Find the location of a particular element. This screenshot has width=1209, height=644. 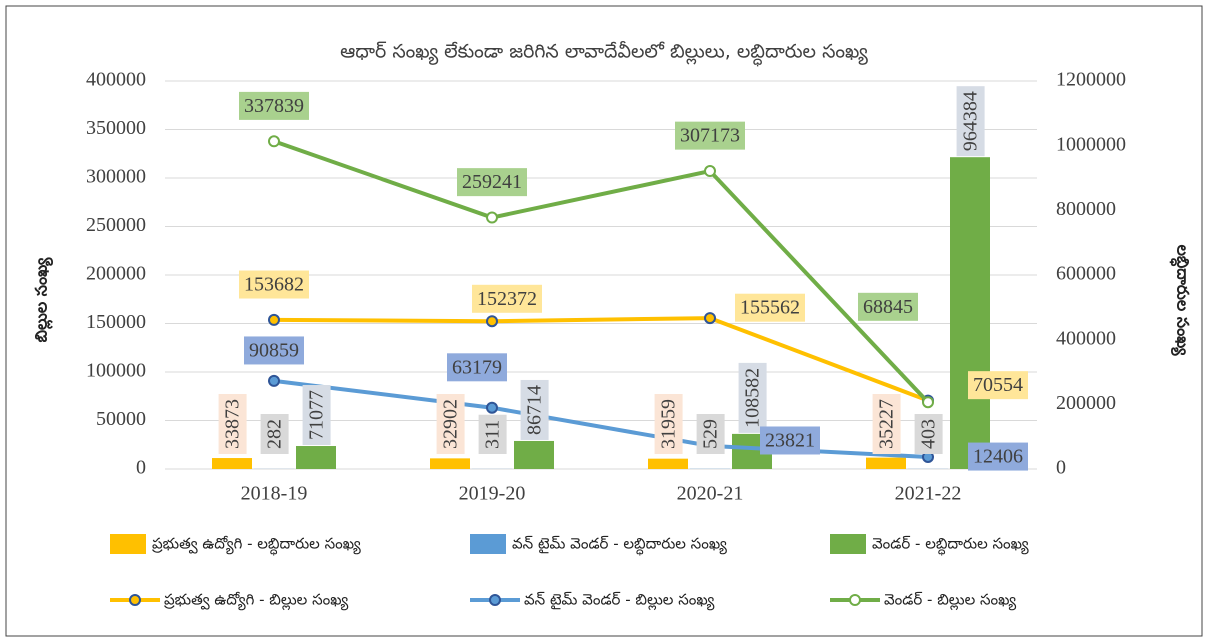

y2-tick-label: 0 is located at coordinates (1061, 468).